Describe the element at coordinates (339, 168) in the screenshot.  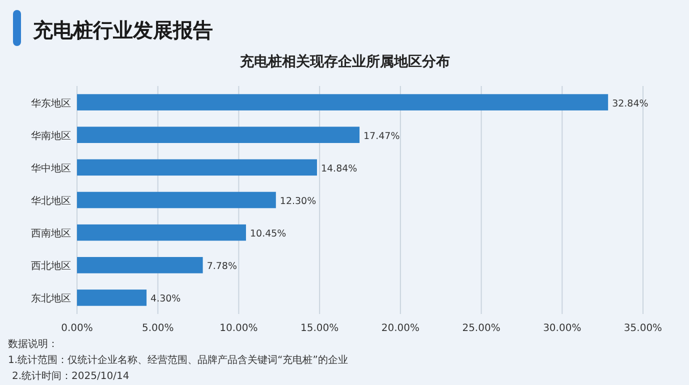
I see `data-label: 14.84%` at that location.